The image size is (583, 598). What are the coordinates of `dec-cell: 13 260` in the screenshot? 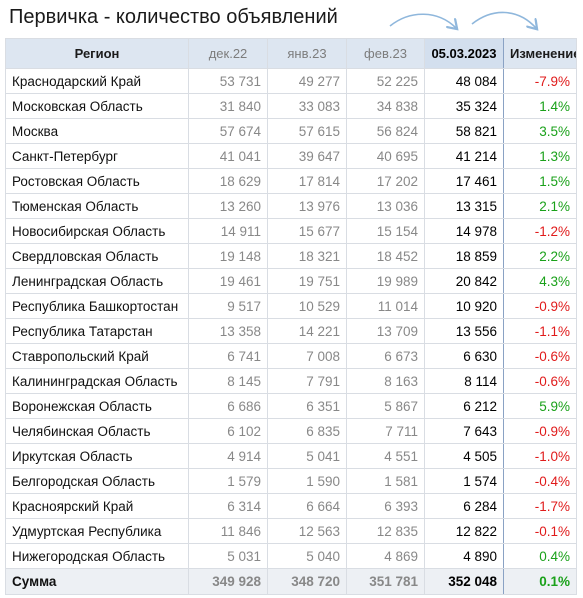 It's located at (228, 206).